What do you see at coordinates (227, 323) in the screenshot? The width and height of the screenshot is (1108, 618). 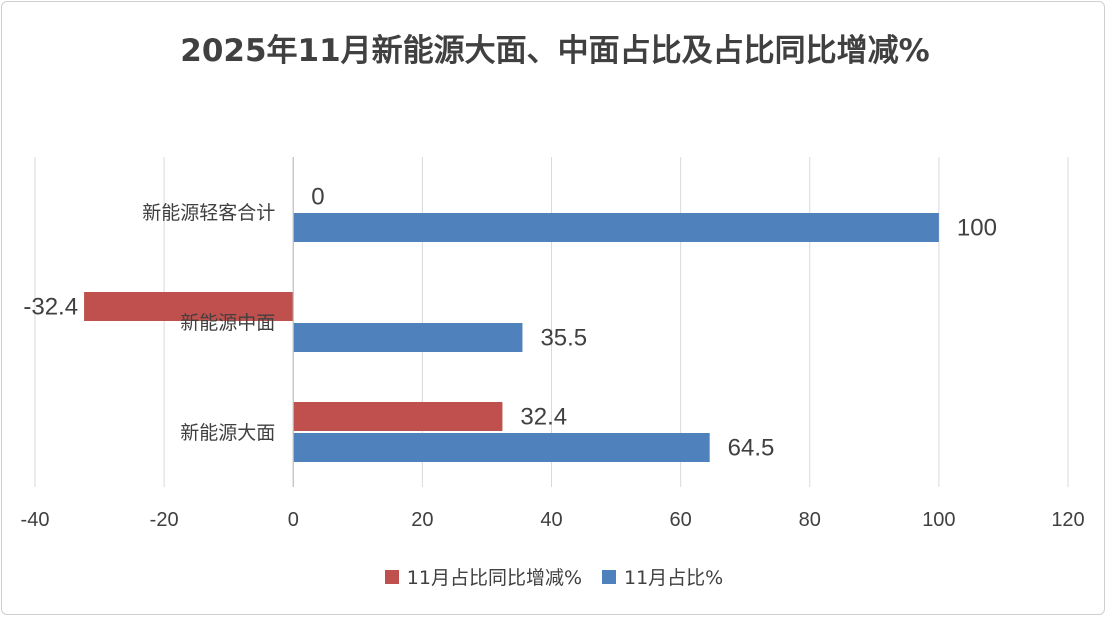 I see `category-label: 新能源中面` at bounding box center [227, 323].